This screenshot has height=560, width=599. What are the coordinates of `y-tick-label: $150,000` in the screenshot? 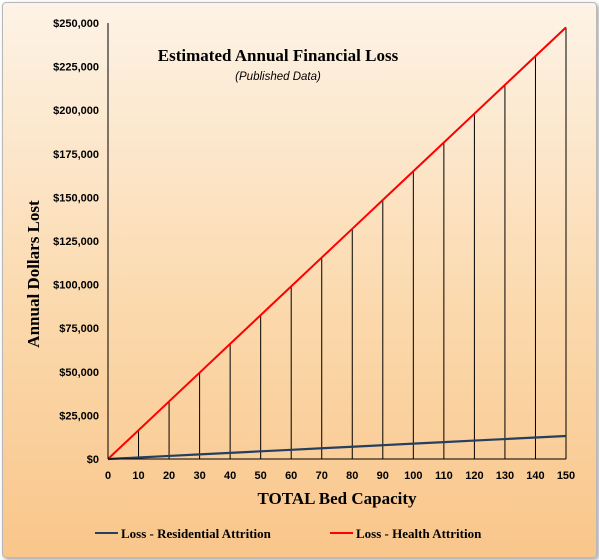 It's located at (76, 198).